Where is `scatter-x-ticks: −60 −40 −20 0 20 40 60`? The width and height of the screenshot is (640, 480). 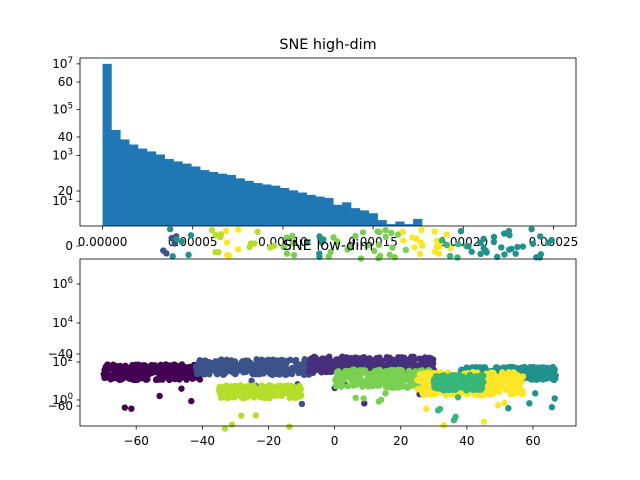 scatter-x-ticks: −60 −40 −20 0 20 40 60 is located at coordinates (332, 437).